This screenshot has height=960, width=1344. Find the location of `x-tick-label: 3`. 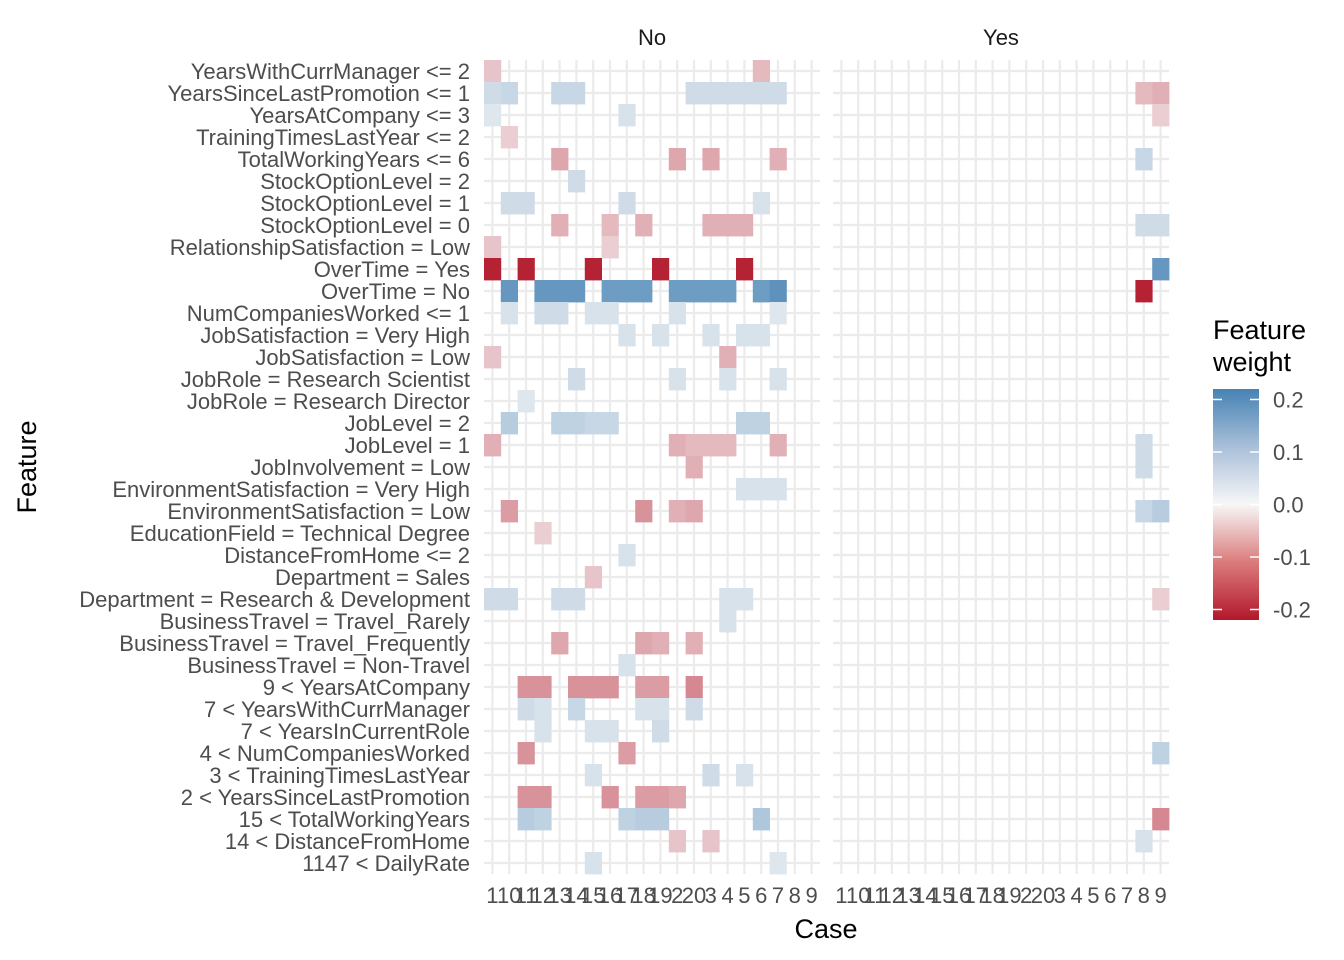

x-tick-label: 3 is located at coordinates (1060, 895).